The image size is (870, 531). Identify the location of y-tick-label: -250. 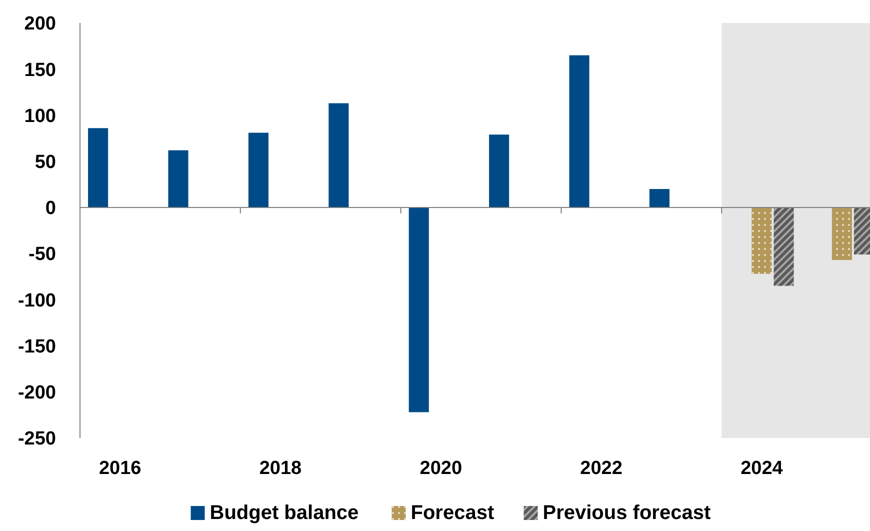
(37, 439).